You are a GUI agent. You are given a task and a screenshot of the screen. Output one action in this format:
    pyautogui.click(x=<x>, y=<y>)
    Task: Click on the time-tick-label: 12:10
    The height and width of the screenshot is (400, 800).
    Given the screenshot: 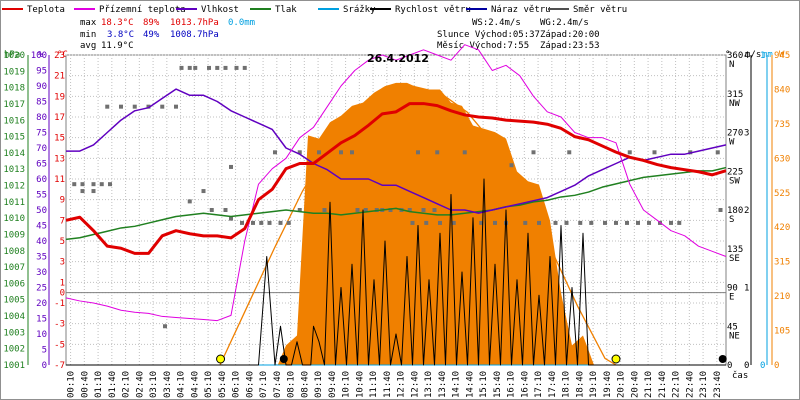 What is the action you would take?
    pyautogui.click(x=402, y=384)
    